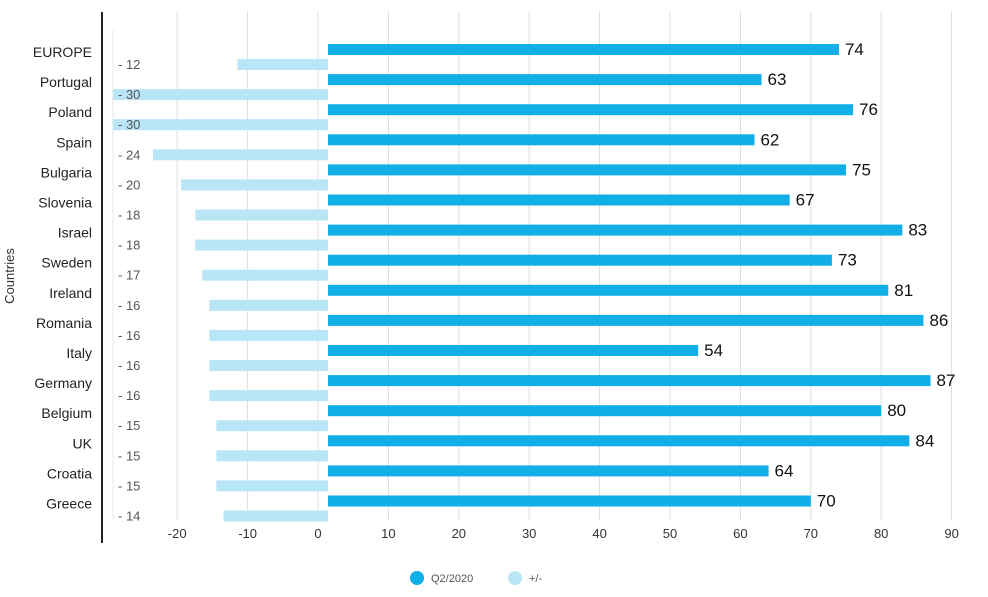 The width and height of the screenshot is (988, 597). What do you see at coordinates (670, 533) in the screenshot?
I see `x-tick-label-7: 50` at bounding box center [670, 533].